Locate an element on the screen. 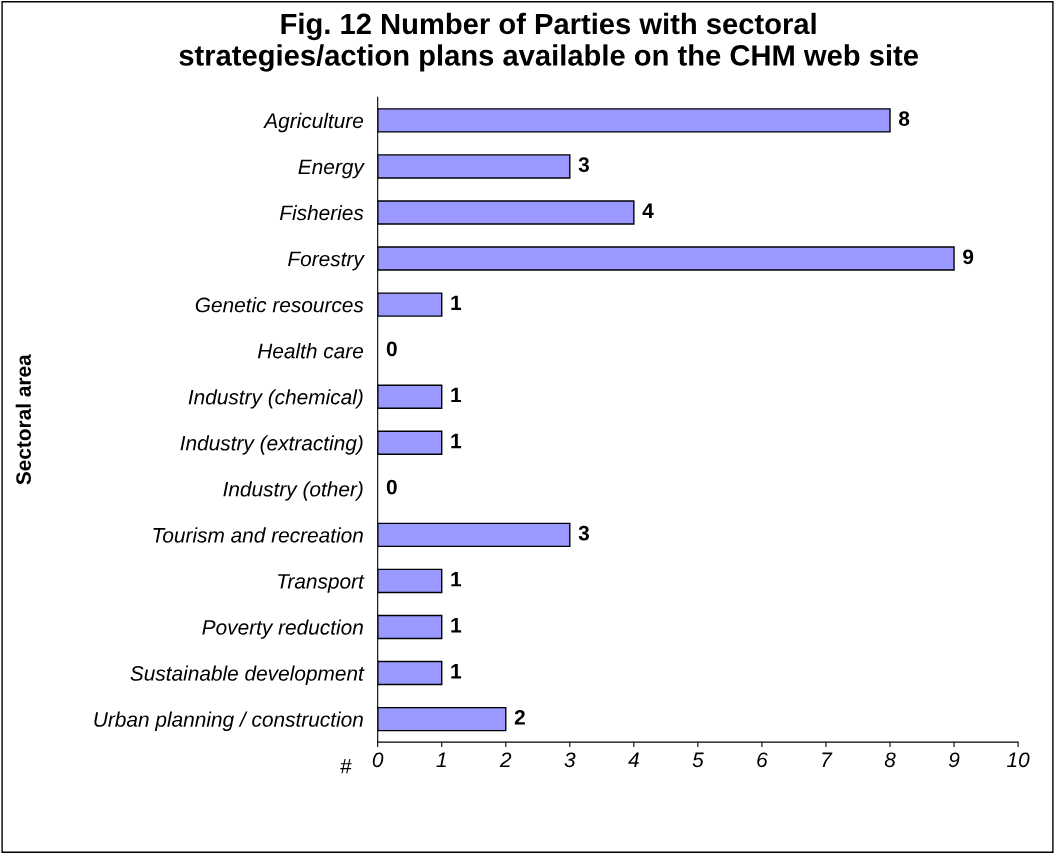 The width and height of the screenshot is (1055, 854). x-tick-label: 9 is located at coordinates (954, 760).